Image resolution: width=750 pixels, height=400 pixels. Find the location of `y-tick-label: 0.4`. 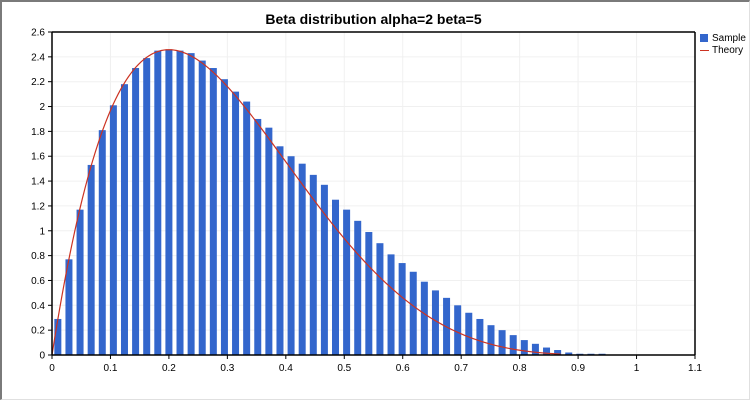

y-tick-label: 0.4 is located at coordinates (38, 306).